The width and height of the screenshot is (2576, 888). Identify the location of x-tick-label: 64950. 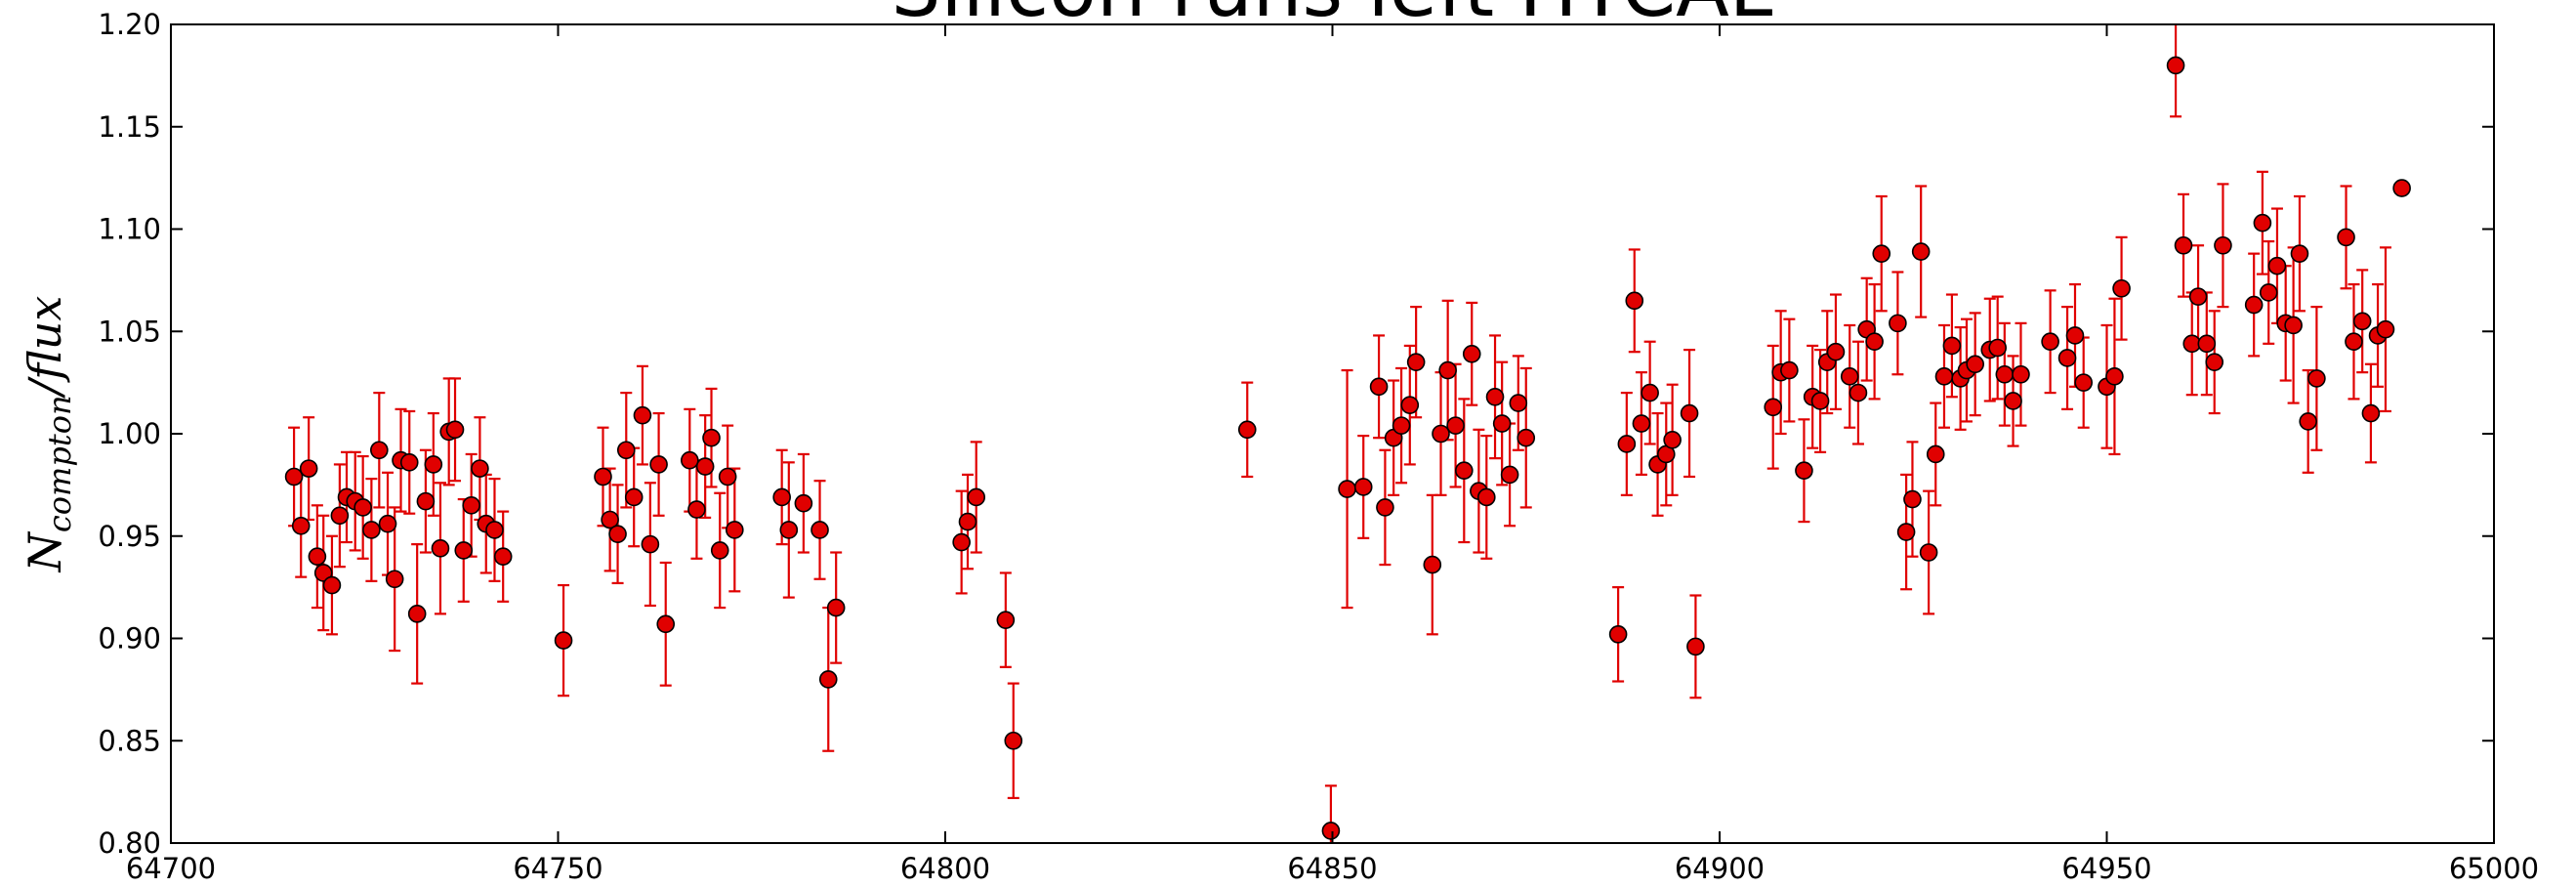
(2106, 868).